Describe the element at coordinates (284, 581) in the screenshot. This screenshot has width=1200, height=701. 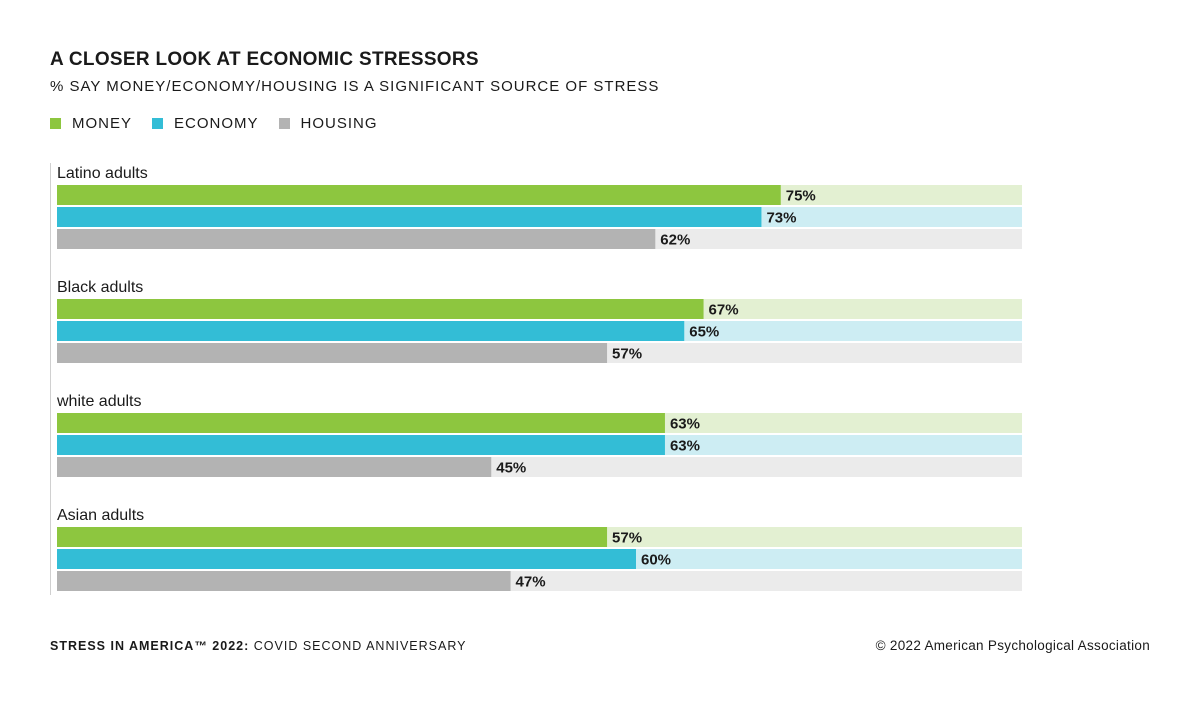
I see `bar-housing-asian-adults` at that location.